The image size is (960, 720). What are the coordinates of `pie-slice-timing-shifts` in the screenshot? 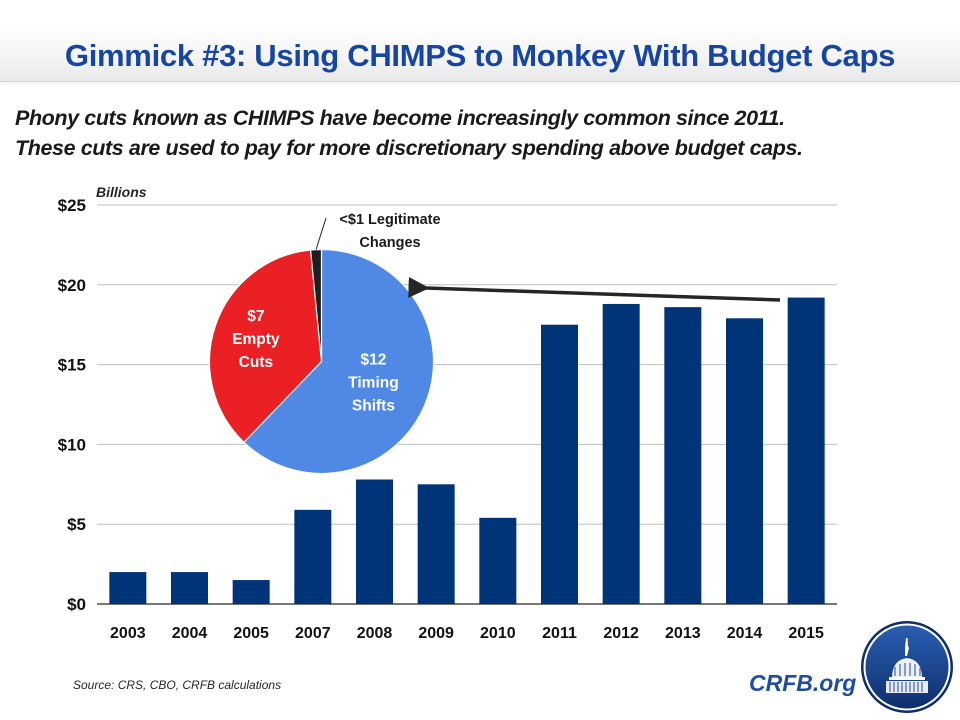 It's located at (339, 361).